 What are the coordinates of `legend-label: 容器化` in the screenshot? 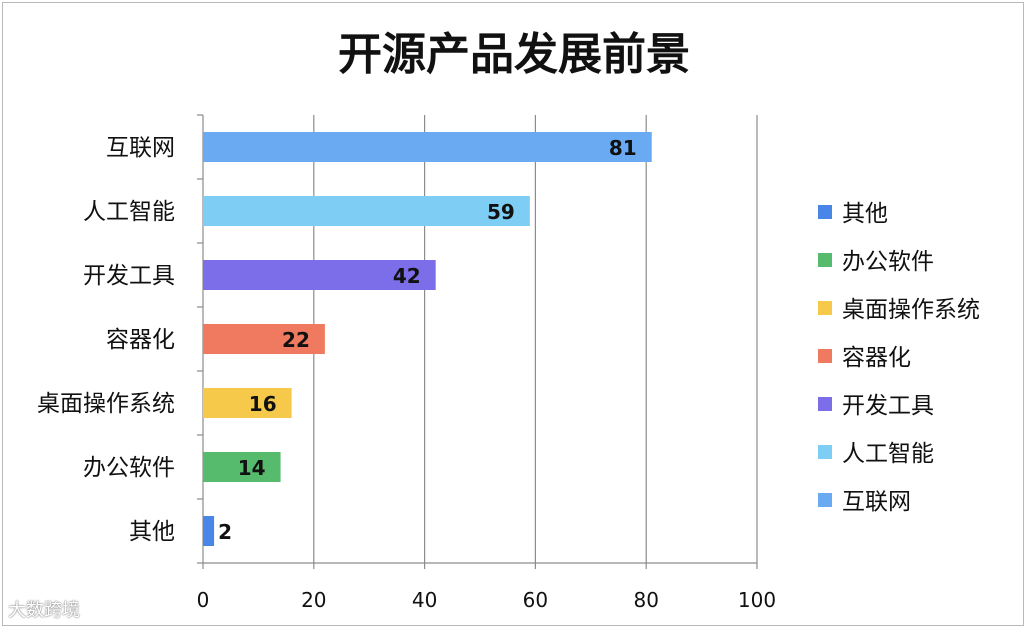 It's located at (876, 358).